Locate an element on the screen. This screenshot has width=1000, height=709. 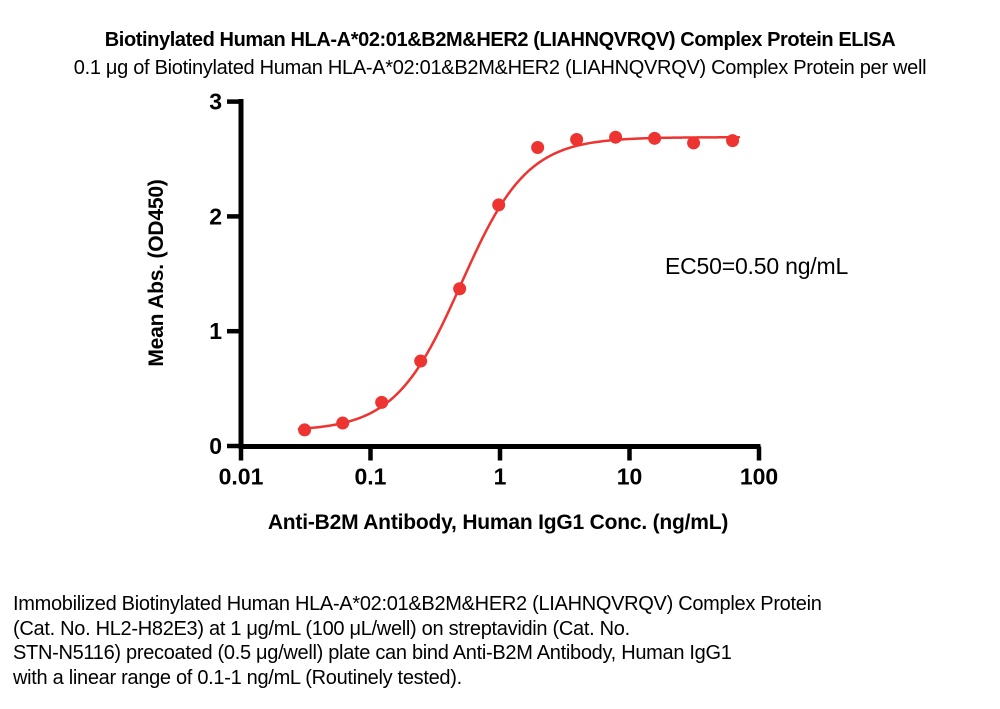
y-tick-label: 0 is located at coordinates (215, 446).